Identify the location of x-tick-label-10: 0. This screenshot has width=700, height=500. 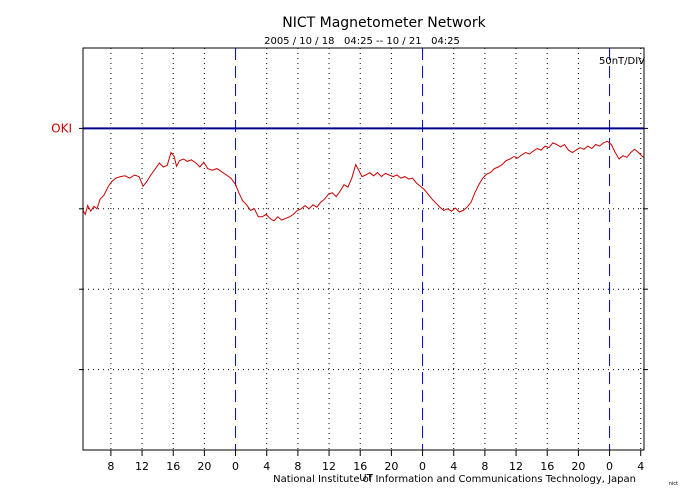
(422, 466).